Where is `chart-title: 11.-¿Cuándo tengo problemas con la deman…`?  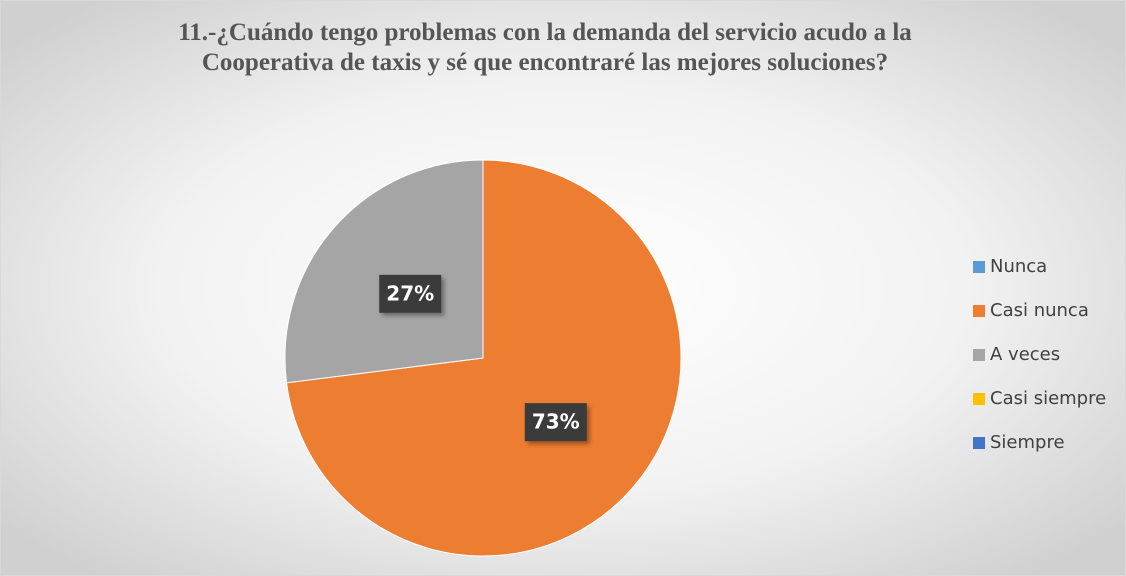
chart-title: 11.-¿Cuándo tengo problemas con la deman… is located at coordinates (545, 32).